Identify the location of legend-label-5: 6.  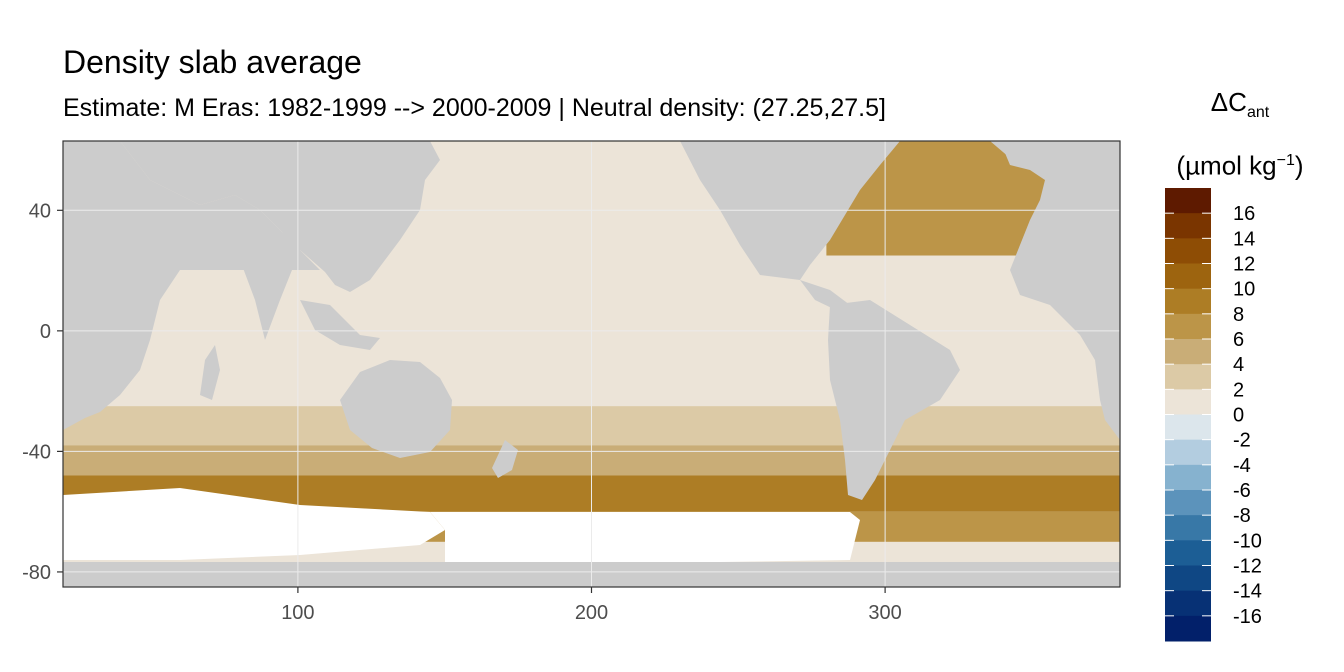
(1238, 340).